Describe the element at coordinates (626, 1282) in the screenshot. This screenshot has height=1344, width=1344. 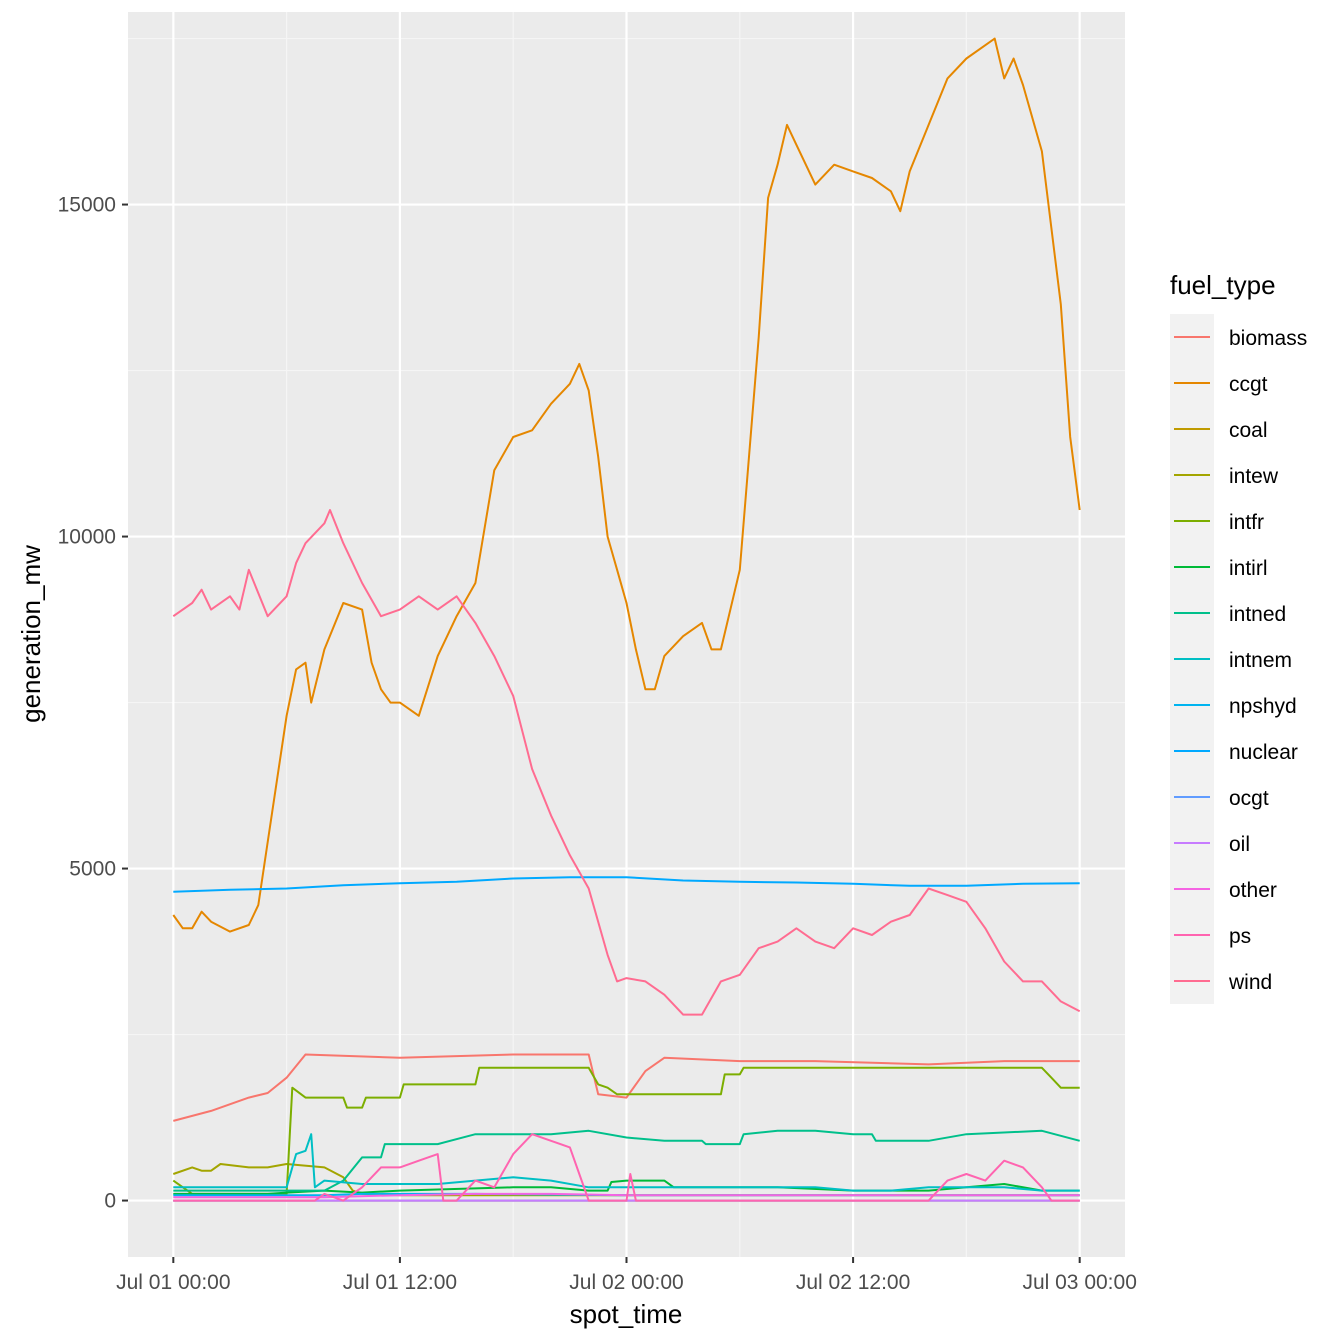
I see `x-tick-label: Jul 02 00:00` at that location.